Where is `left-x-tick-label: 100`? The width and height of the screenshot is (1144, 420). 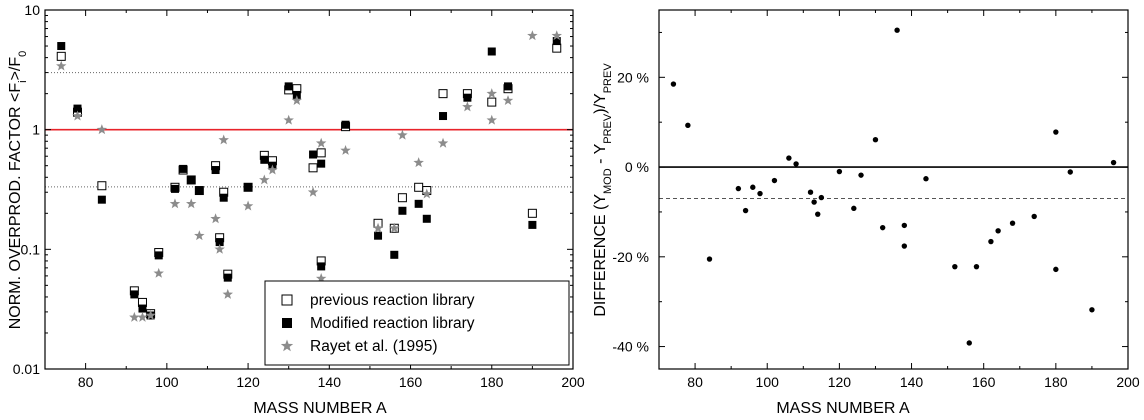 left-x-tick-label: 100 is located at coordinates (167, 382).